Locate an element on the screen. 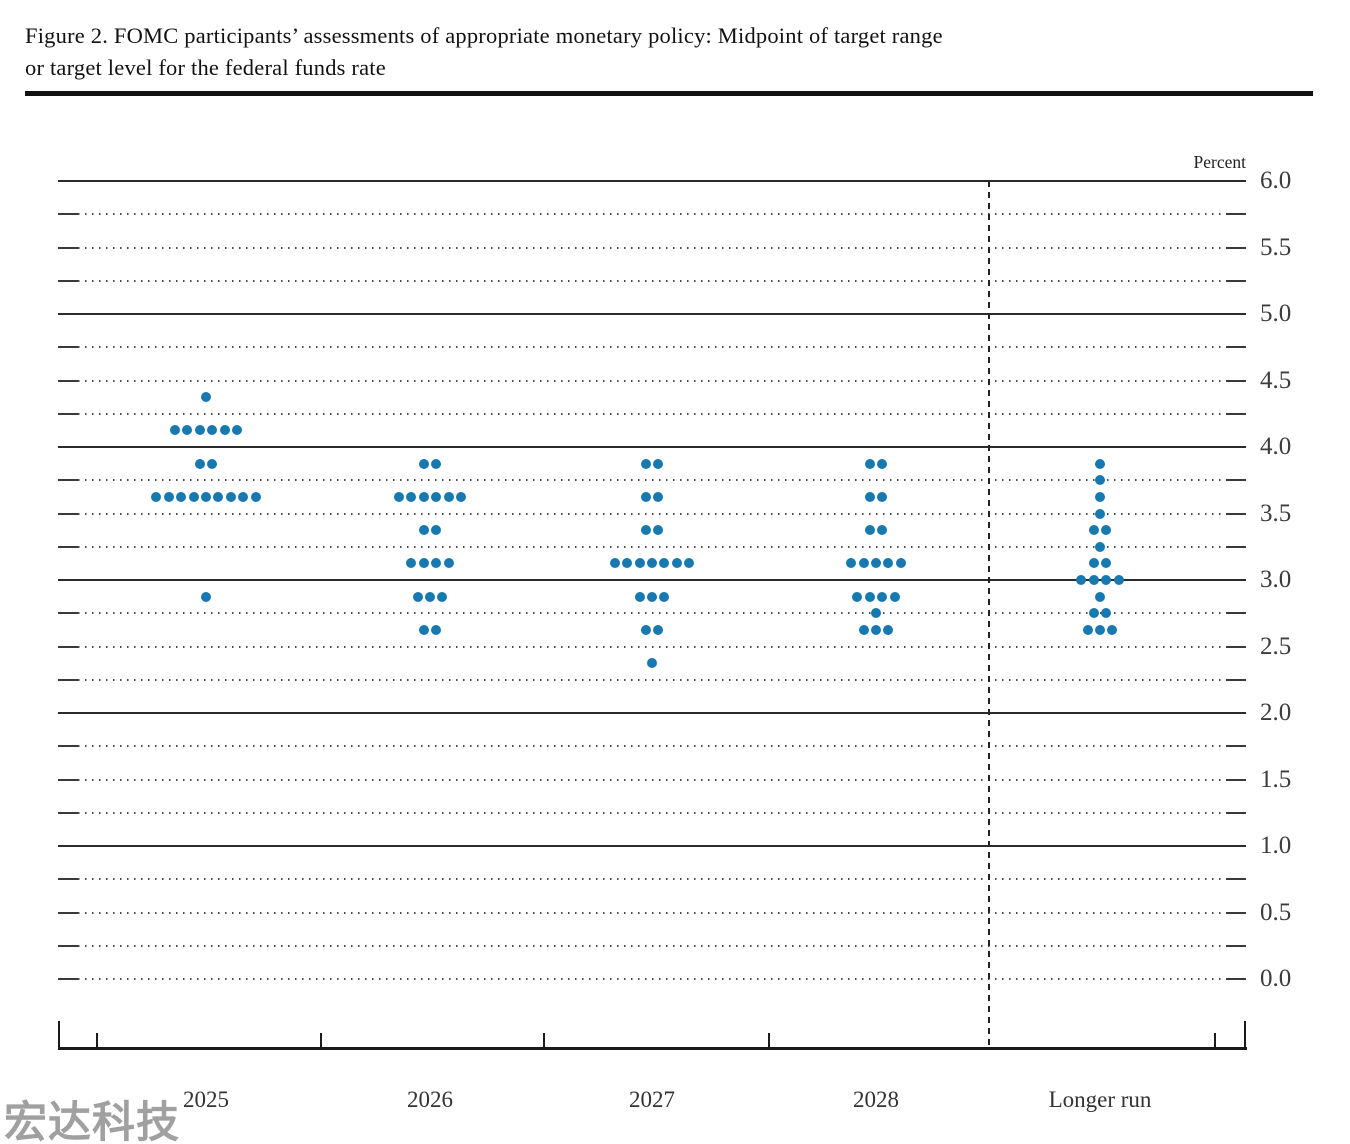  gridline-3.25 is located at coordinates (652, 546).